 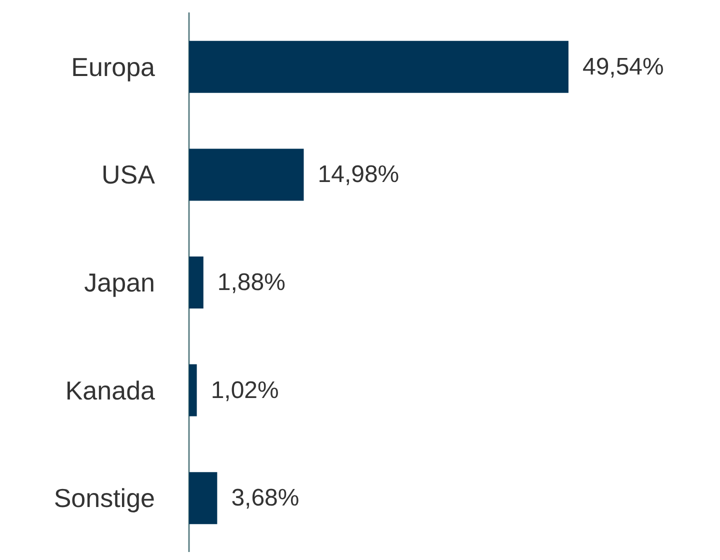 What do you see at coordinates (623, 66) in the screenshot?
I see `data-label: 49,54%` at bounding box center [623, 66].